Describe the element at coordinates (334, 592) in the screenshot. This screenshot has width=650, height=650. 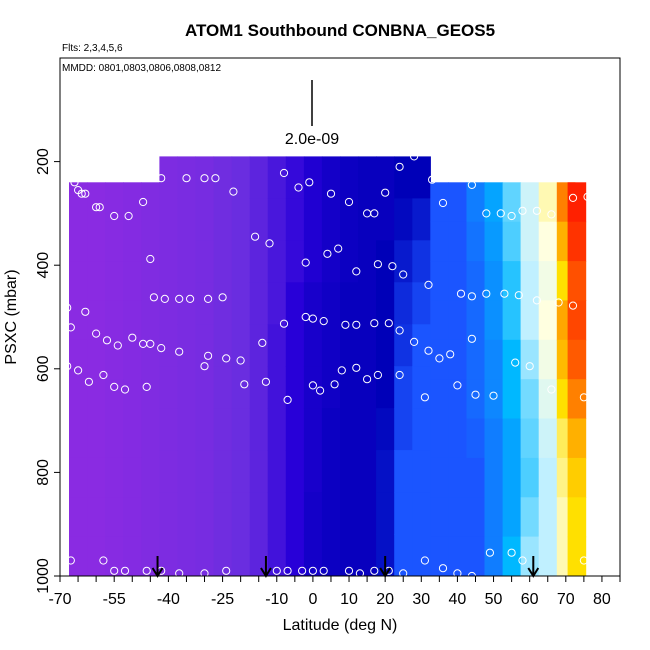
I see `x-axis: -70 -55 -40 -25 -10 0 10 20 30 40 50 60 70 80` at that location.